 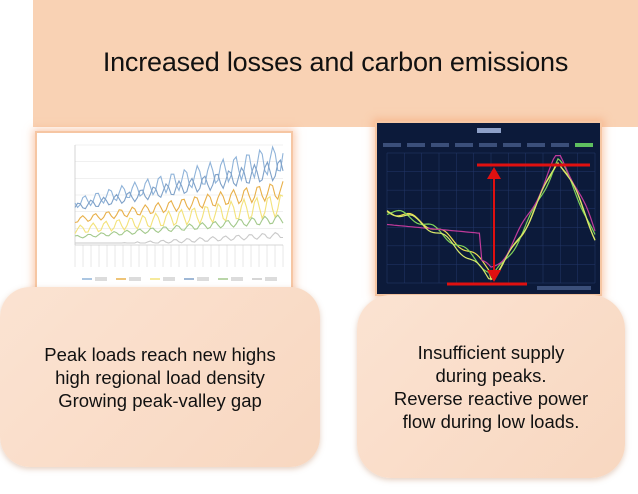 I want to click on chart-title-block, so click(x=489, y=130).